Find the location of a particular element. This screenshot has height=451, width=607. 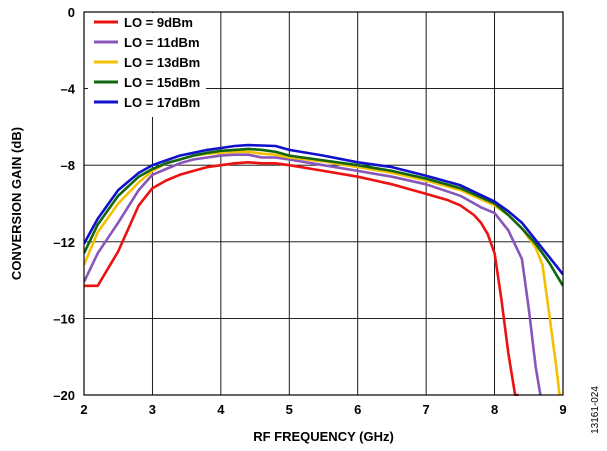

y-tick-label-5: –20 is located at coordinates (64, 395).